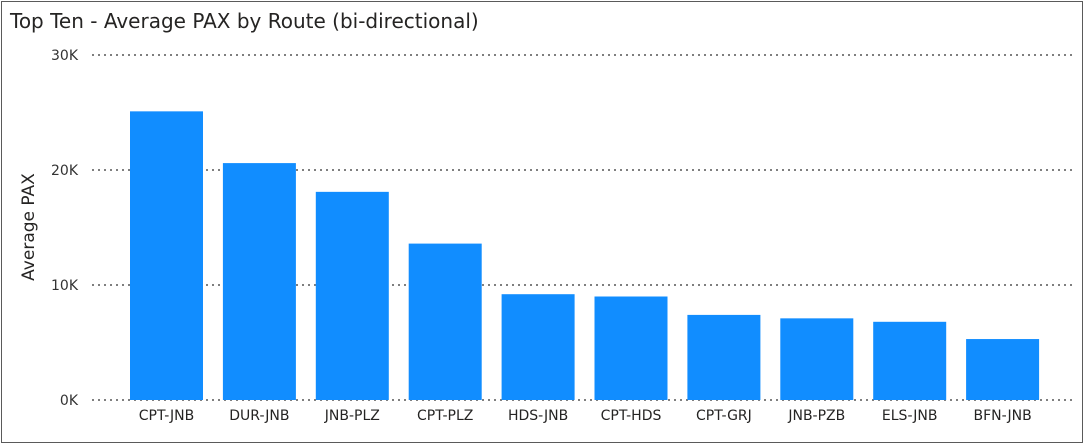 The image size is (1086, 446). I want to click on bar-hds-jnb, so click(538, 347).